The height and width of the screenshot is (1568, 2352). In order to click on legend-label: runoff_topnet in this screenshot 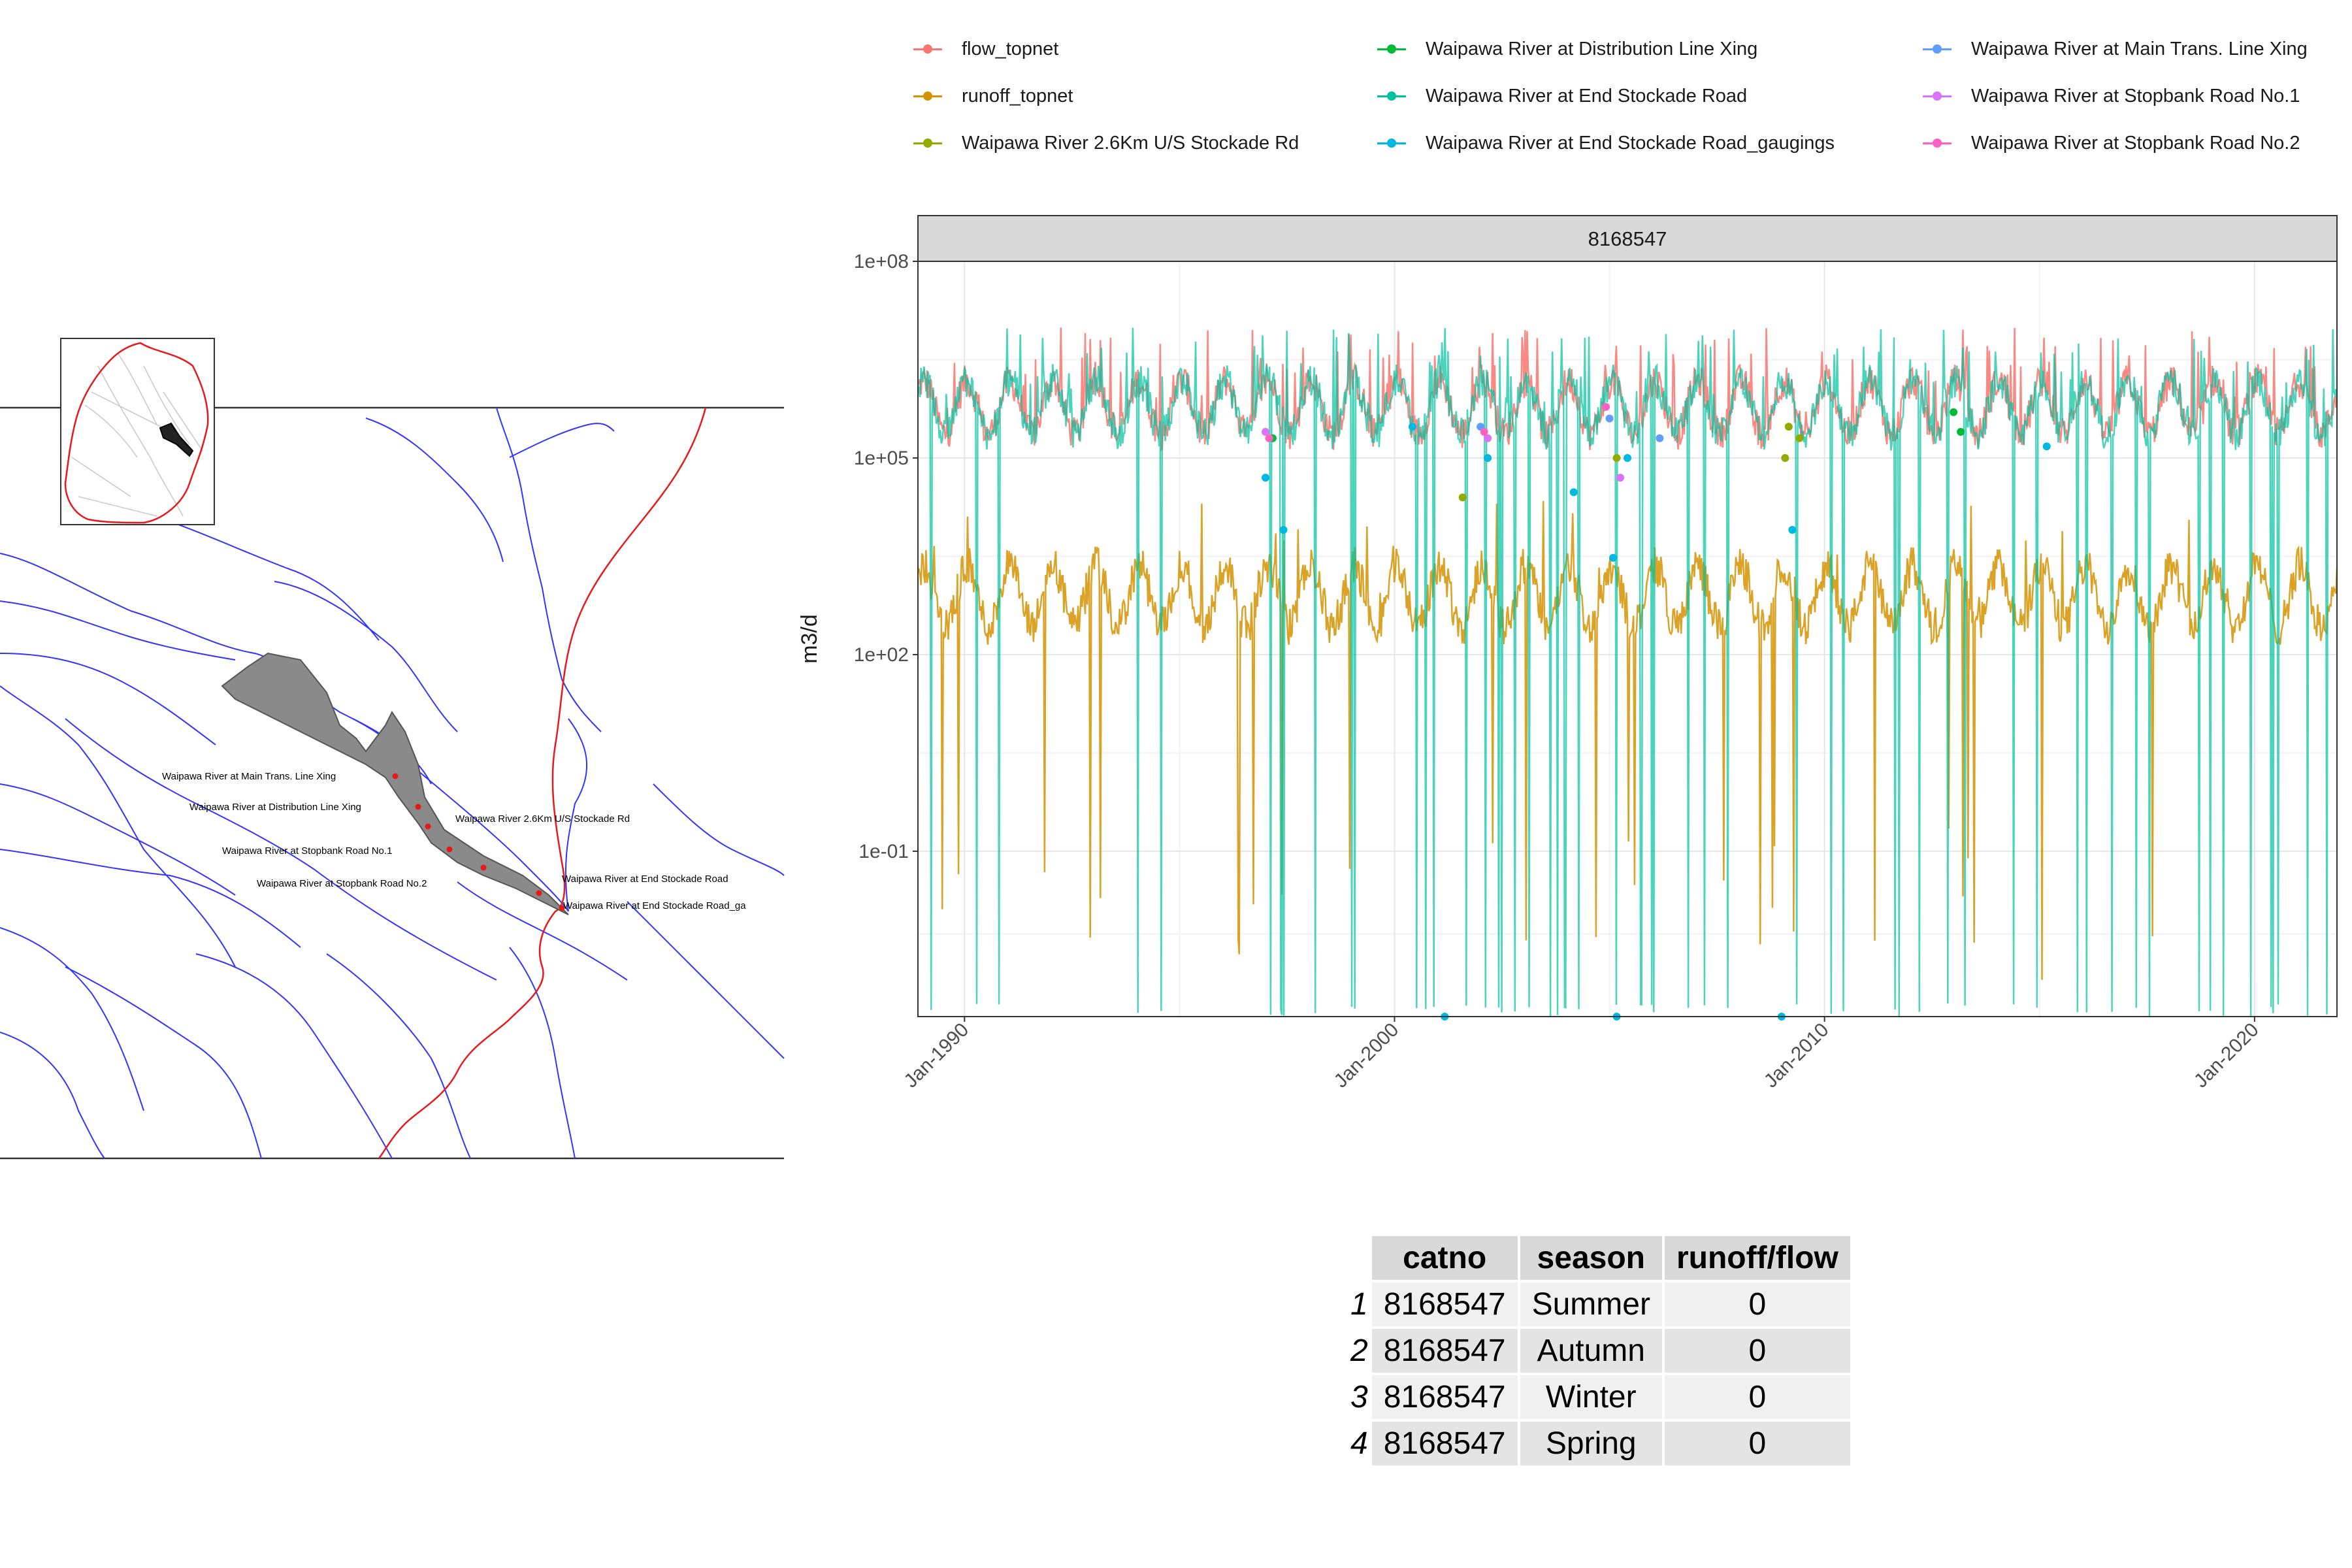, I will do `click(1017, 95)`.